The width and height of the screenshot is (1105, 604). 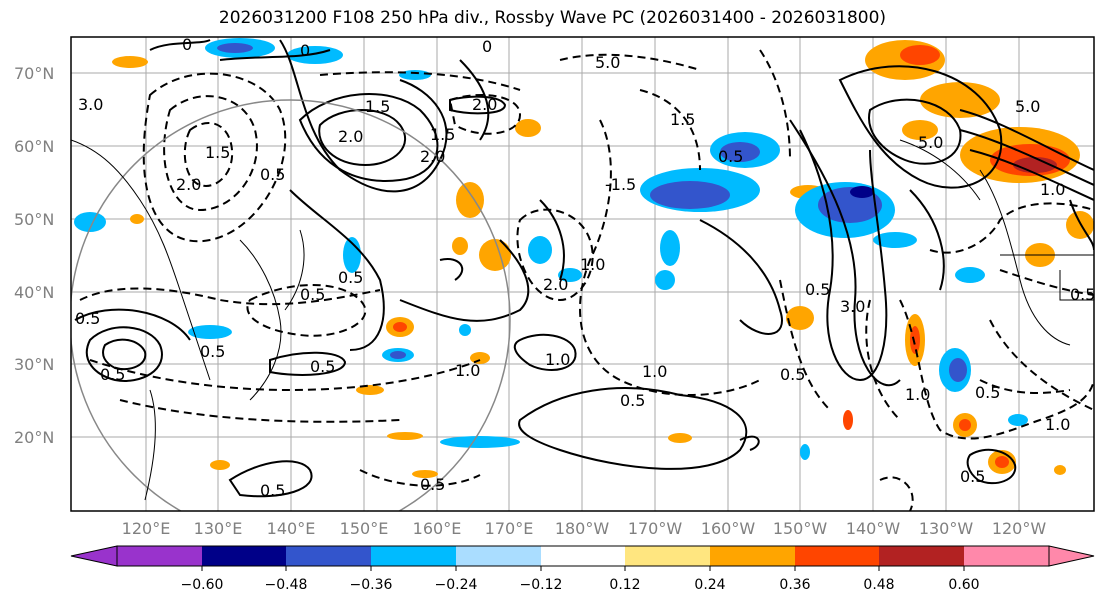 What do you see at coordinates (202, 585) in the screenshot?
I see `colorbar-tick-label: −0.60` at bounding box center [202, 585].